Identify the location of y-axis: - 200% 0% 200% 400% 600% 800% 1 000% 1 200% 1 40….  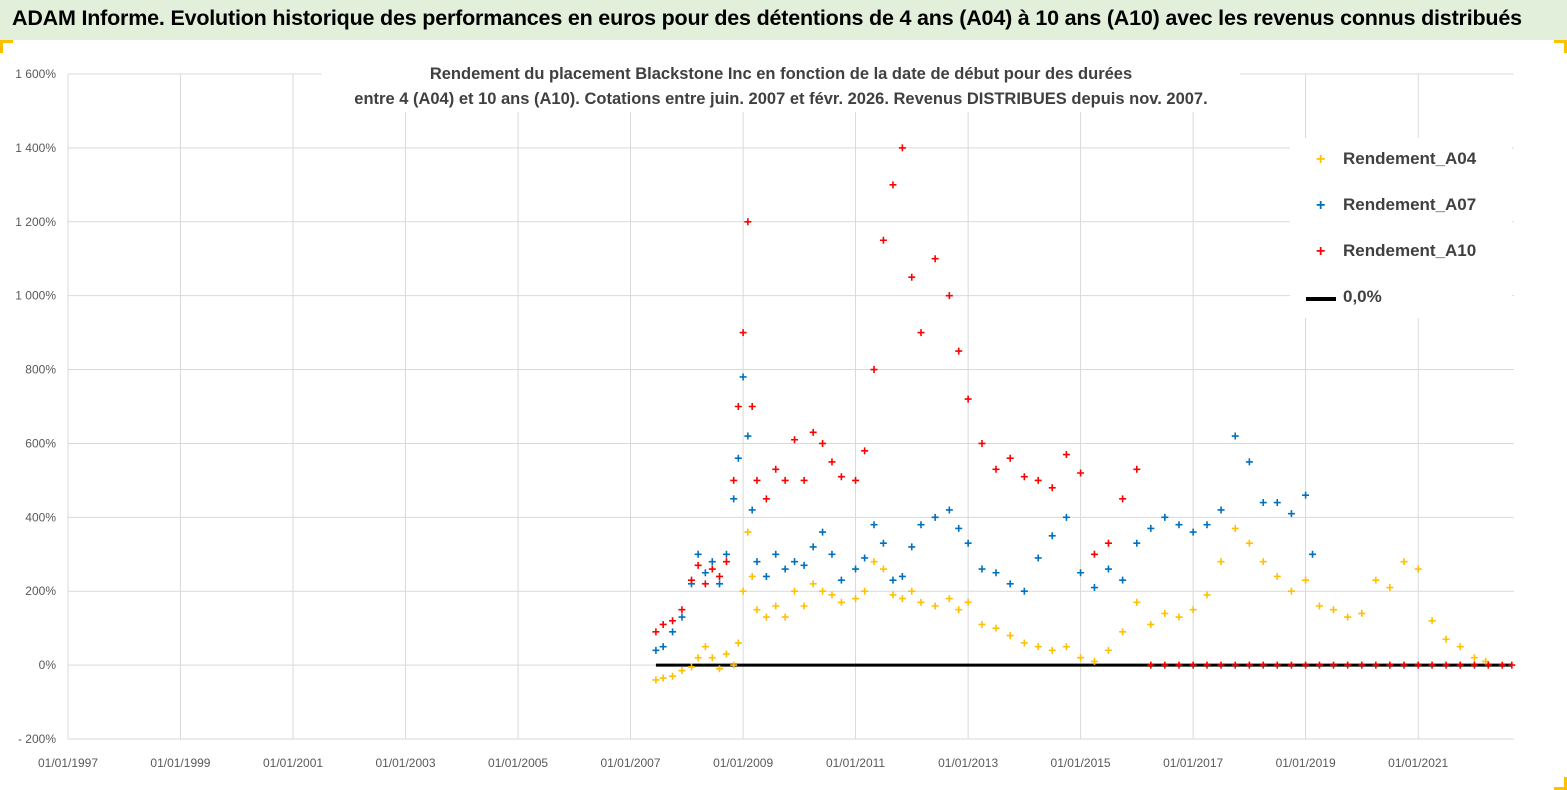
(35, 406).